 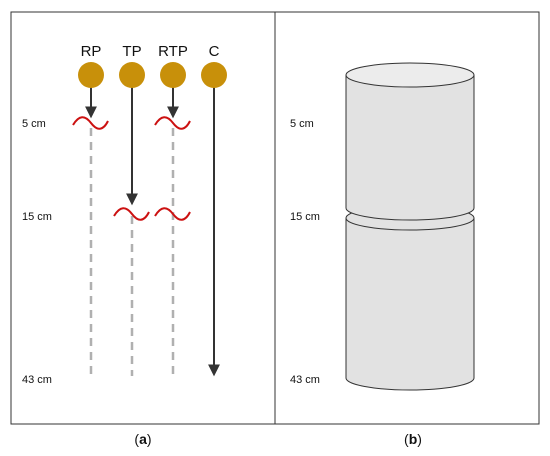 I want to click on wave-rtp-15cm, so click(x=172, y=214).